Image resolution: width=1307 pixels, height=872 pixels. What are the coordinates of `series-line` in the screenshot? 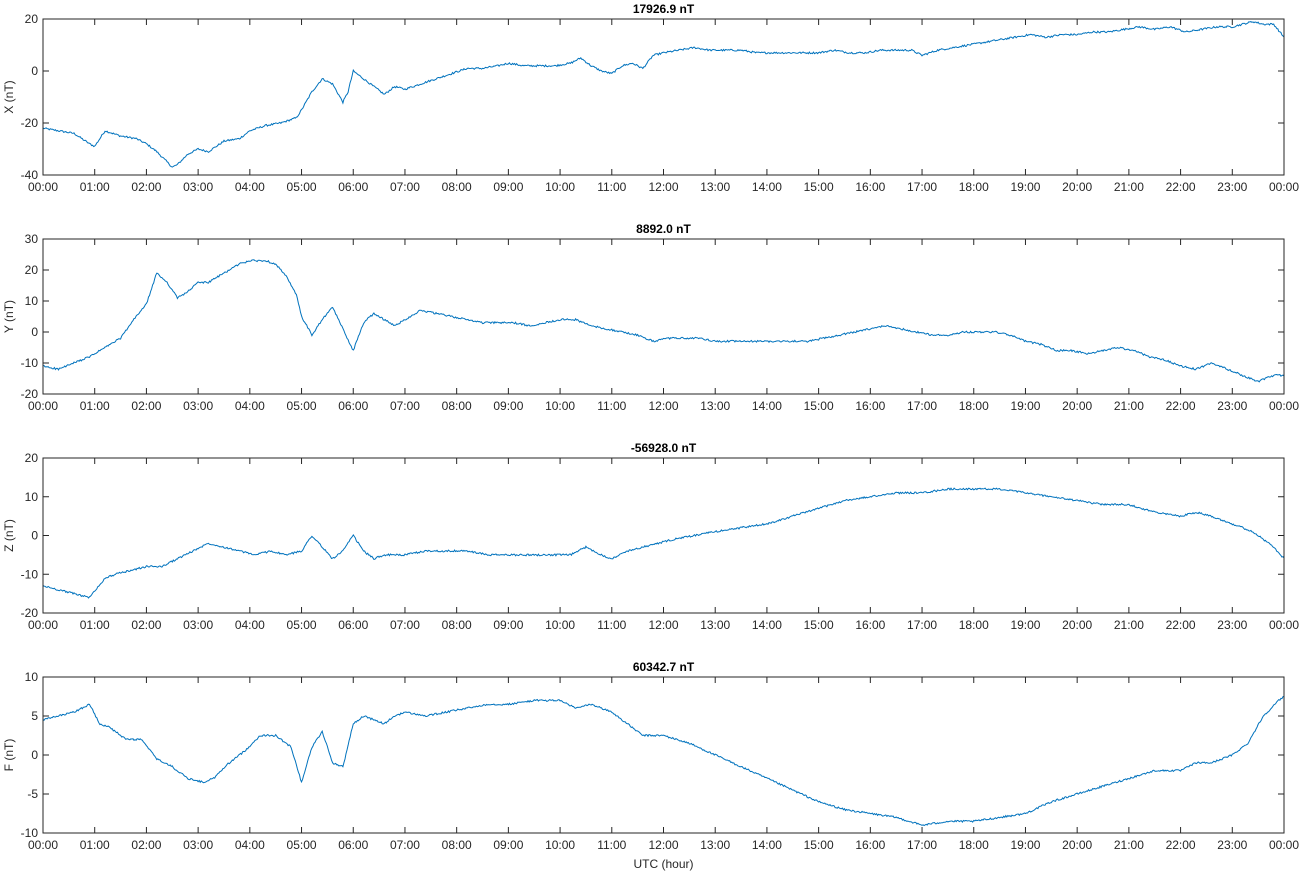 It's located at (663, 321).